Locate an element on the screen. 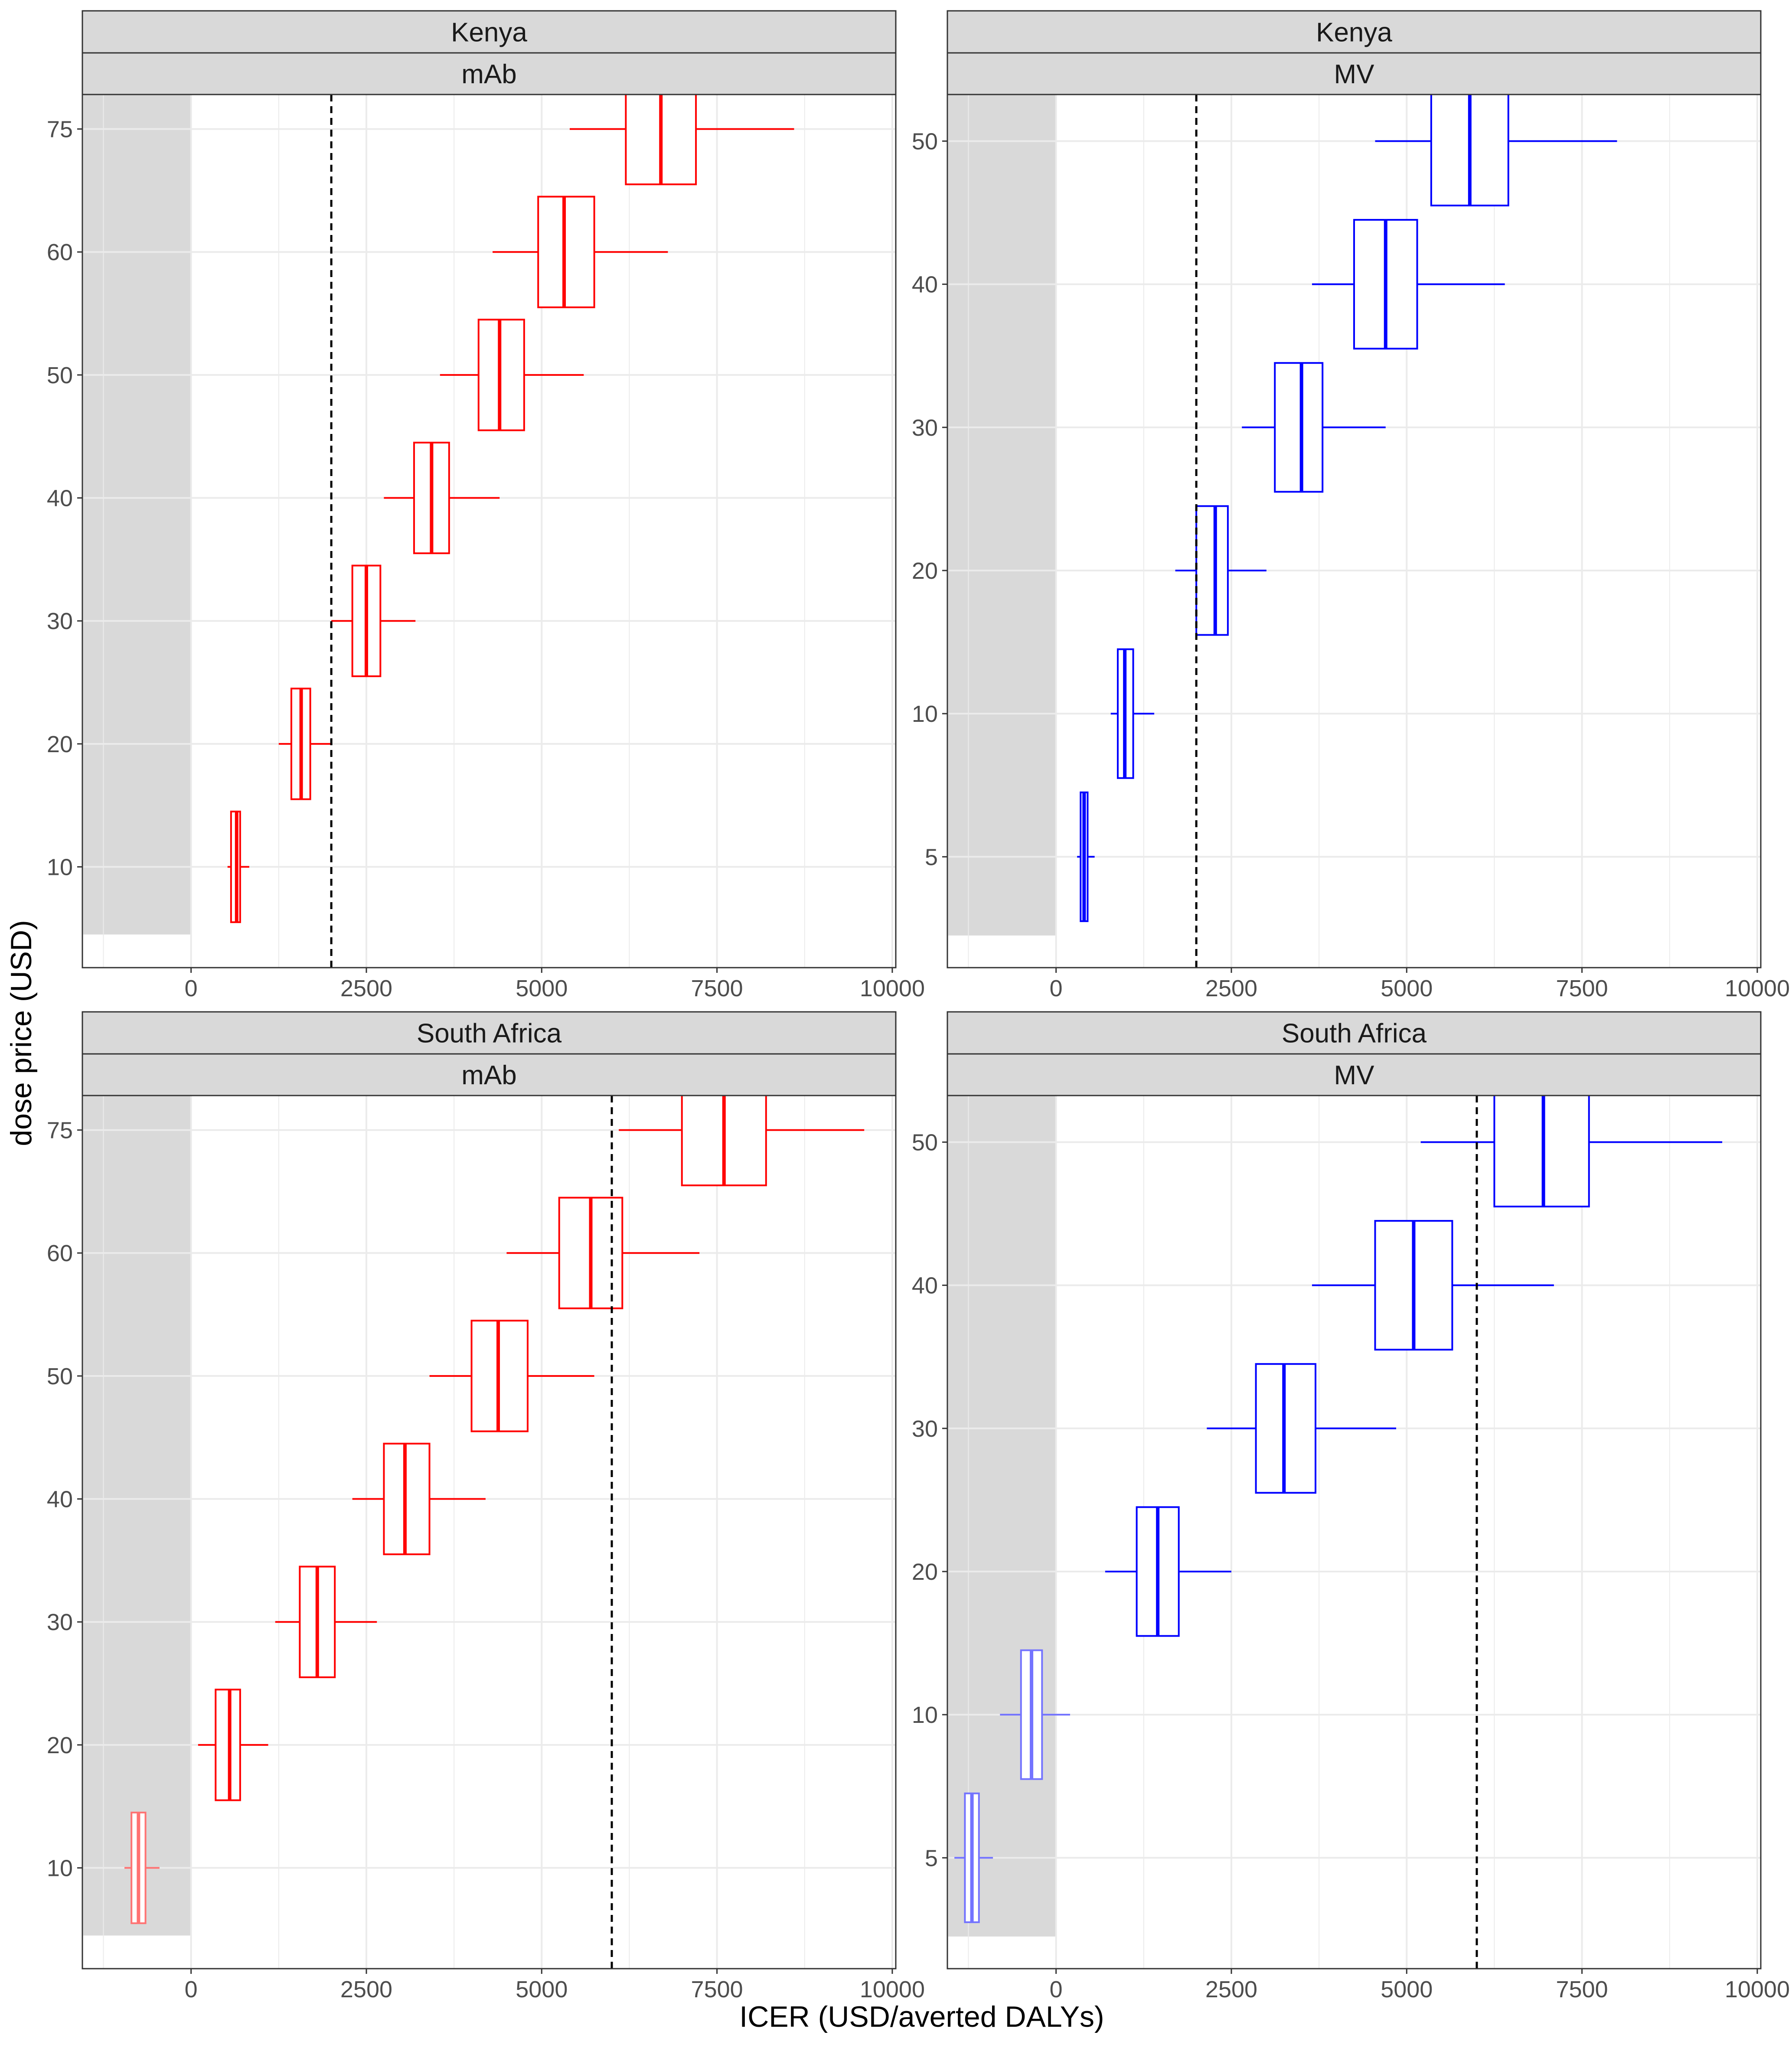  x-axis-title: ICER (USD/averted DALYs) is located at coordinates (922, 2016).